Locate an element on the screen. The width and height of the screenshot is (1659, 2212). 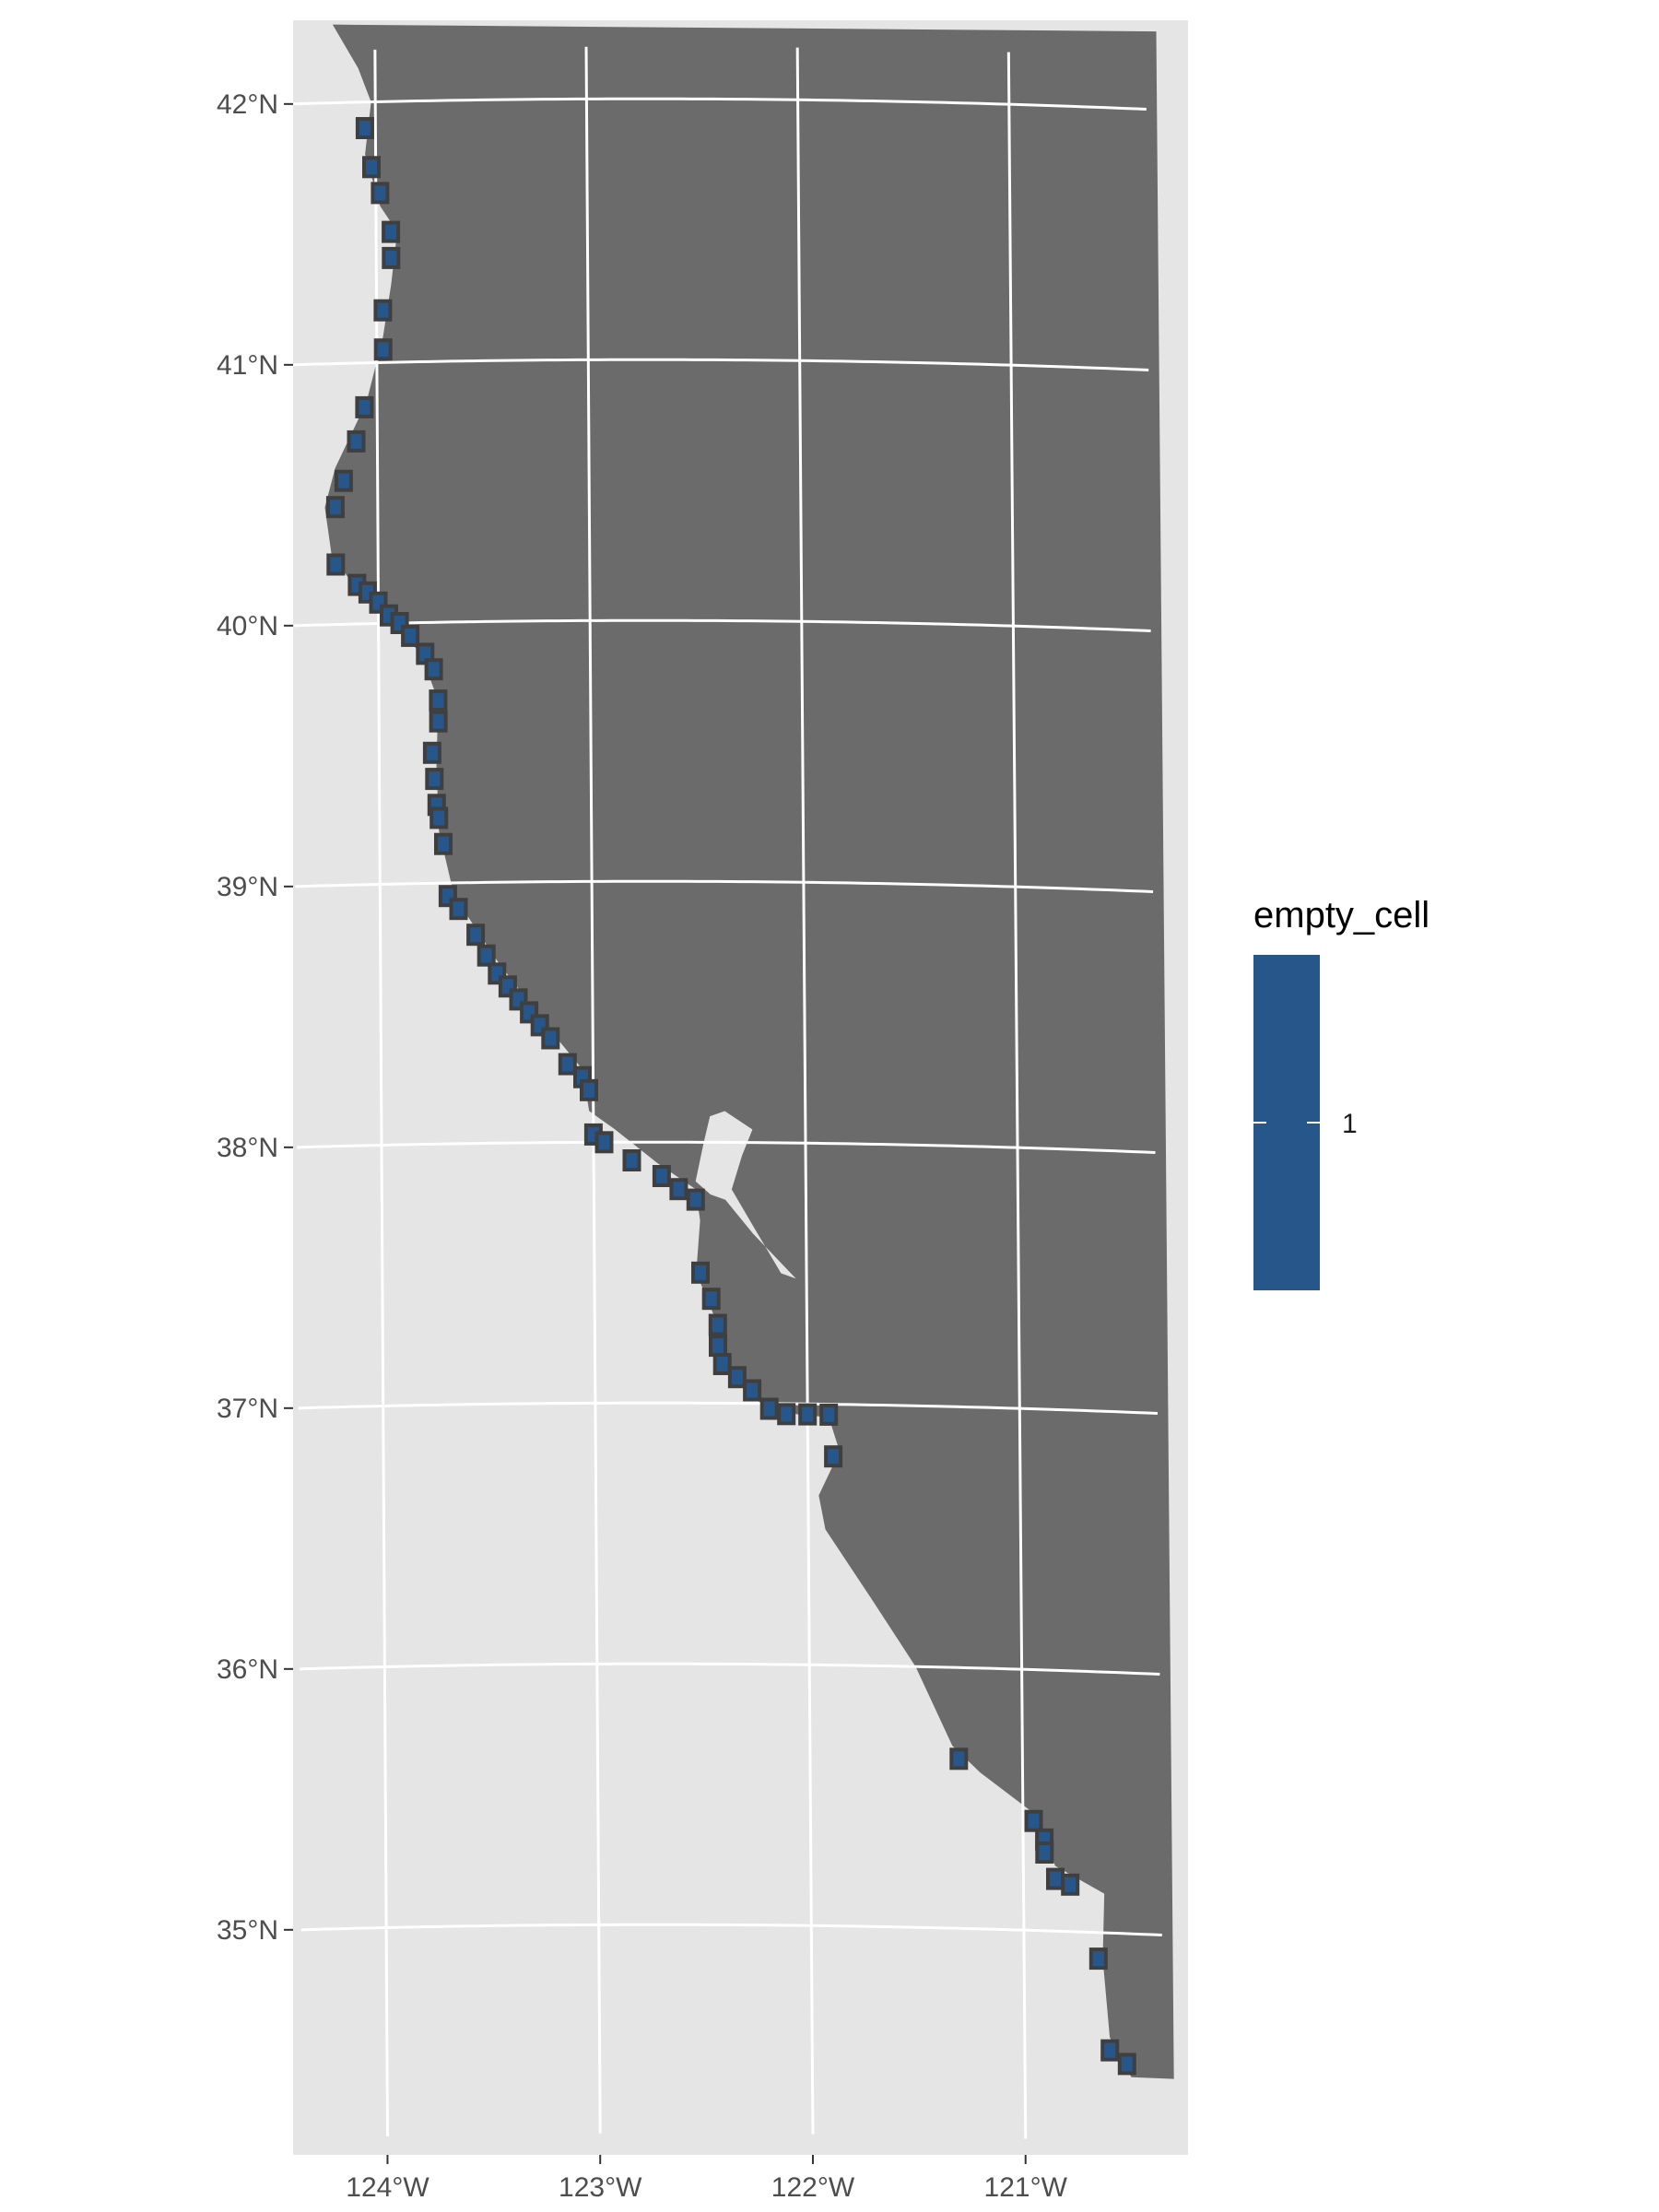
y-tick-label: 42°N is located at coordinates (247, 104).